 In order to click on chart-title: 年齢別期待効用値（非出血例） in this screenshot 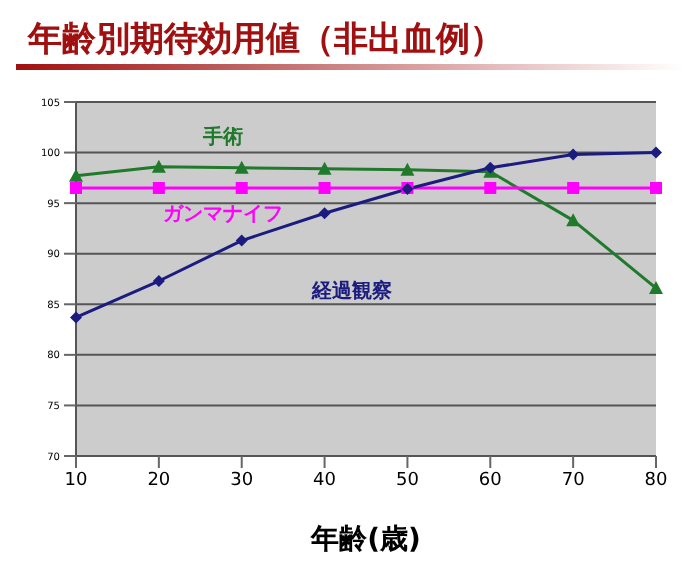, I will do `click(265, 41)`.